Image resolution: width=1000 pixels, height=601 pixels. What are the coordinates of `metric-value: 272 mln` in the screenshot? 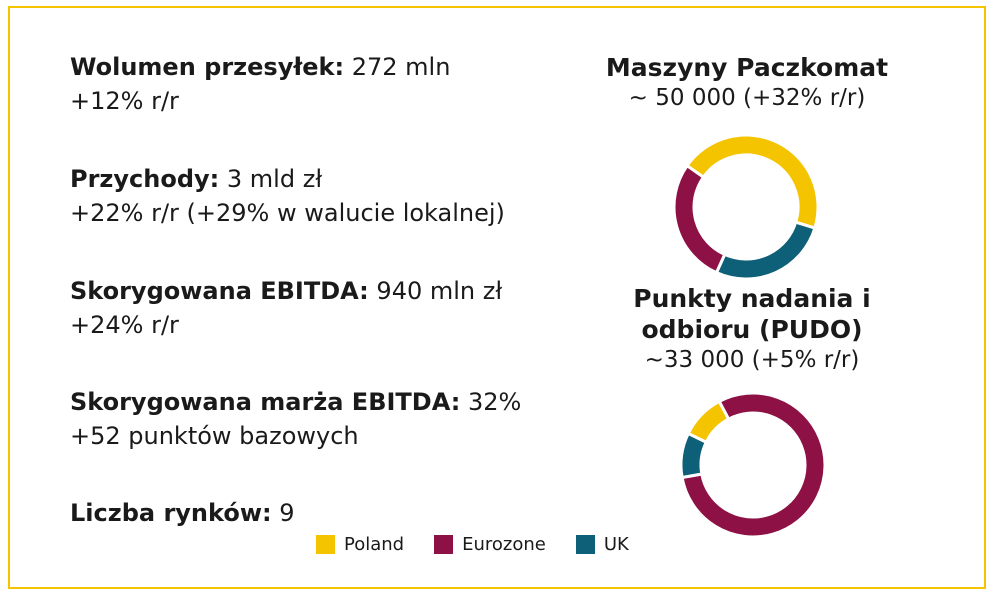 It's located at (401, 67).